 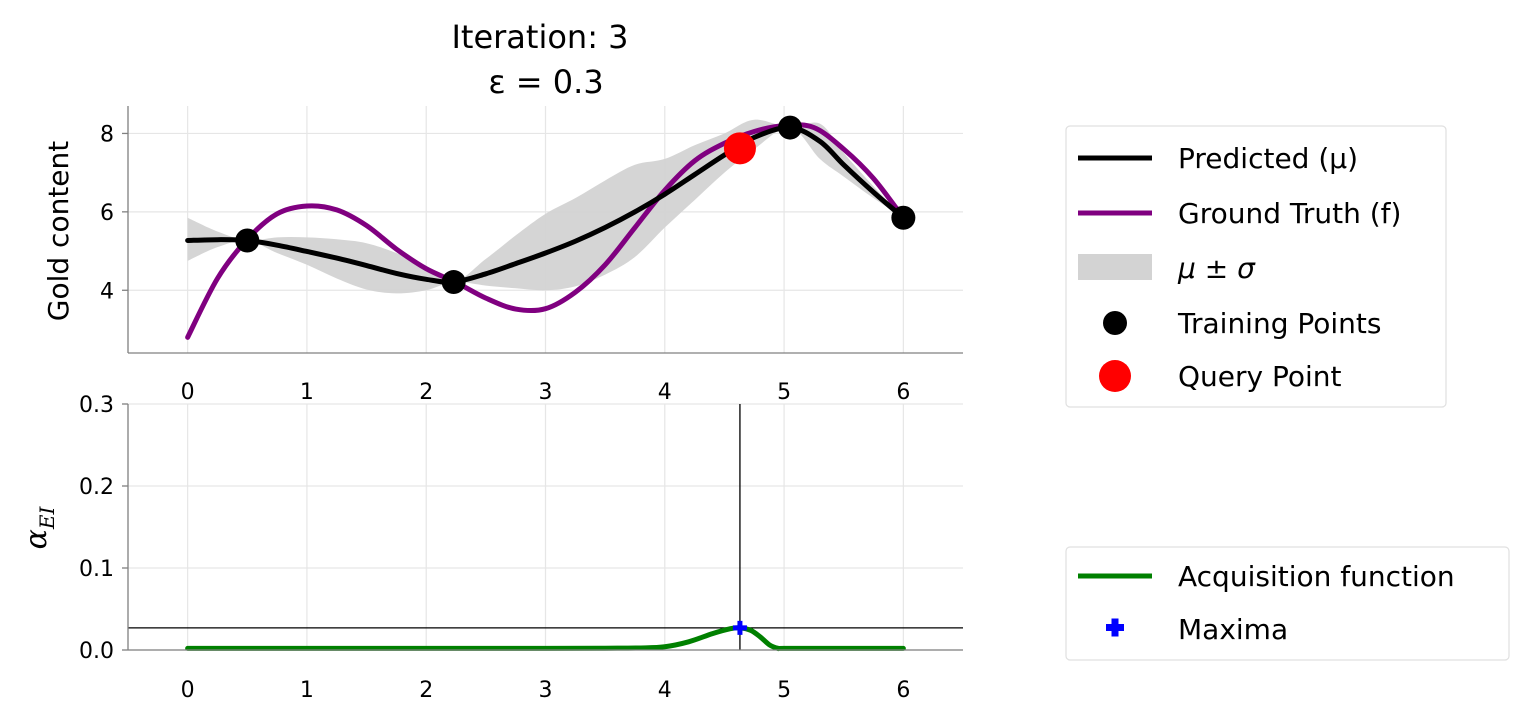 What do you see at coordinates (784, 392) in the screenshot?
I see `top-xtick-label: 5` at bounding box center [784, 392].